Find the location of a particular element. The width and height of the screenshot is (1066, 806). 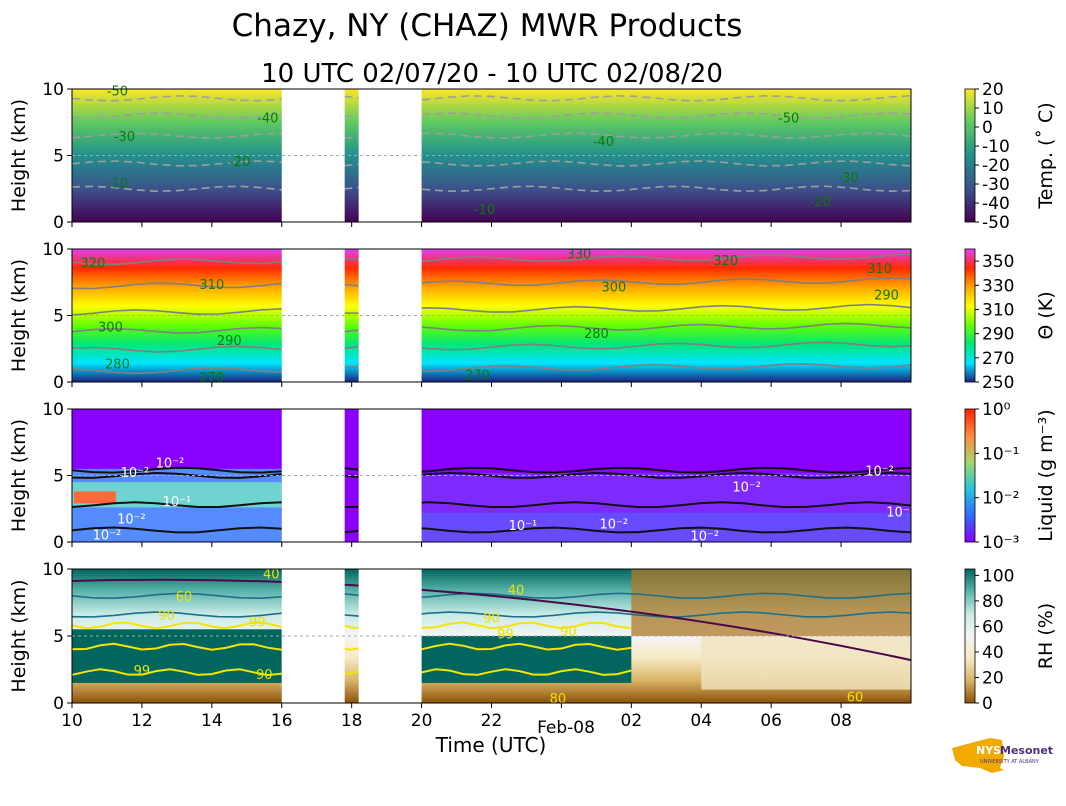

colorbar-tick-label: 20 is located at coordinates (993, 678).